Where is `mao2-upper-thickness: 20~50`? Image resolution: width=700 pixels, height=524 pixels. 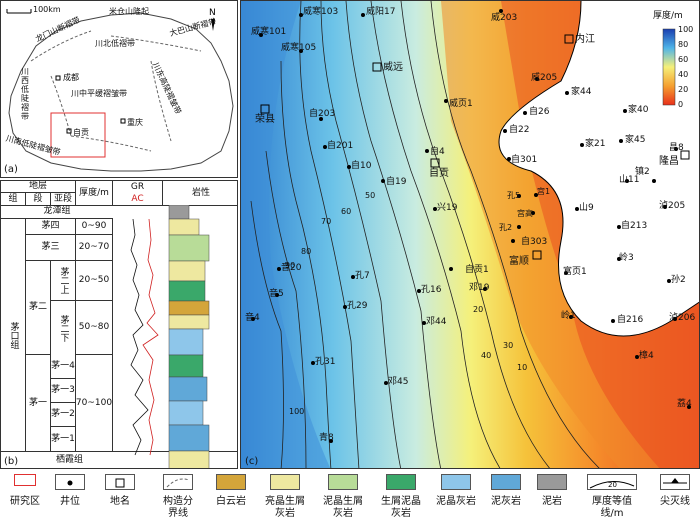
mao2-upper-thickness: 20~50 is located at coordinates (94, 281).